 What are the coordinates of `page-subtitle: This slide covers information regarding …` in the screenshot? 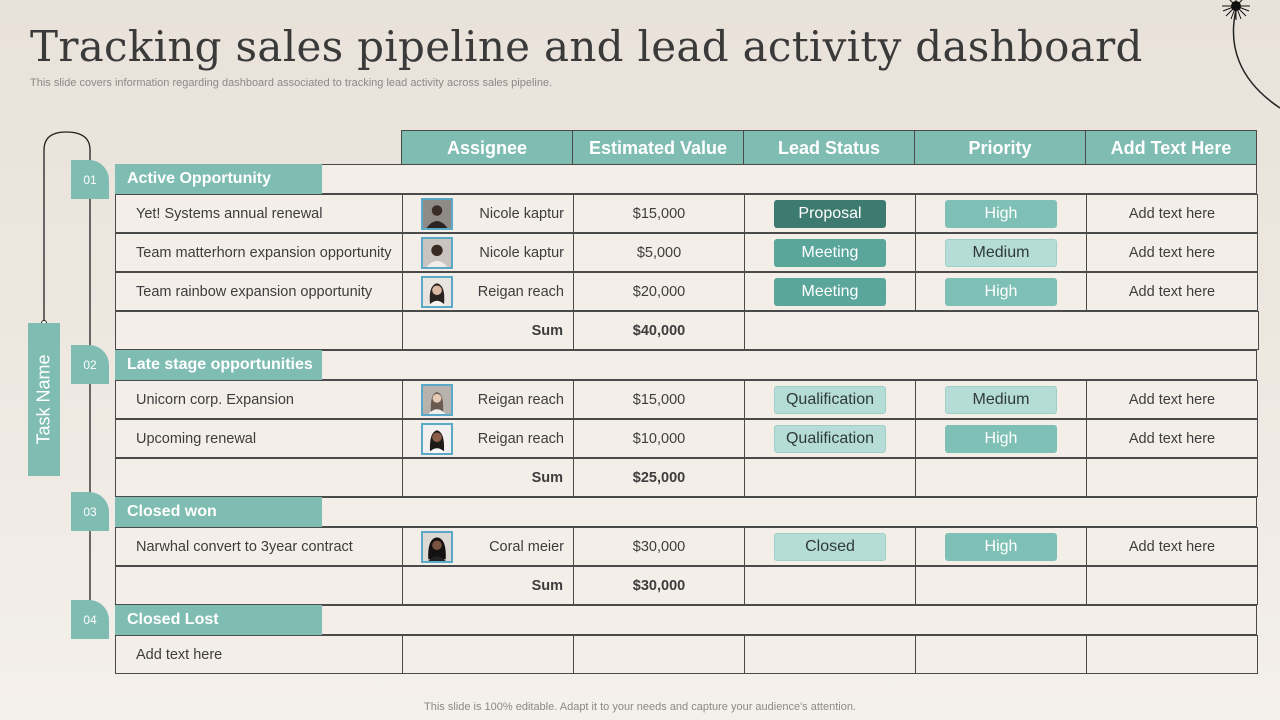 It's located at (291, 83).